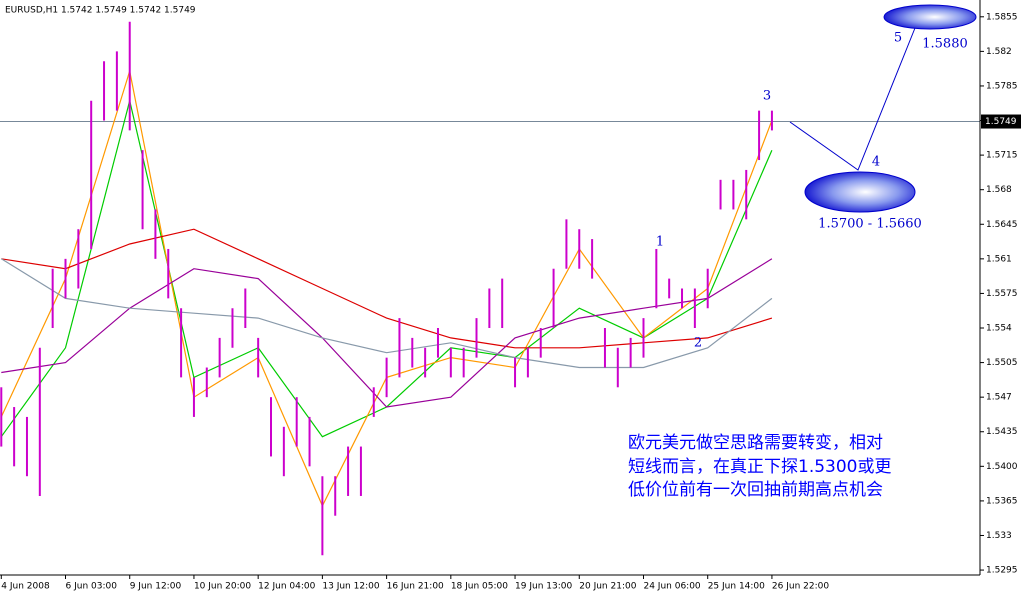 The height and width of the screenshot is (596, 1022). Describe the element at coordinates (999, 190) in the screenshot. I see `y-tick-label: 1.568` at that location.